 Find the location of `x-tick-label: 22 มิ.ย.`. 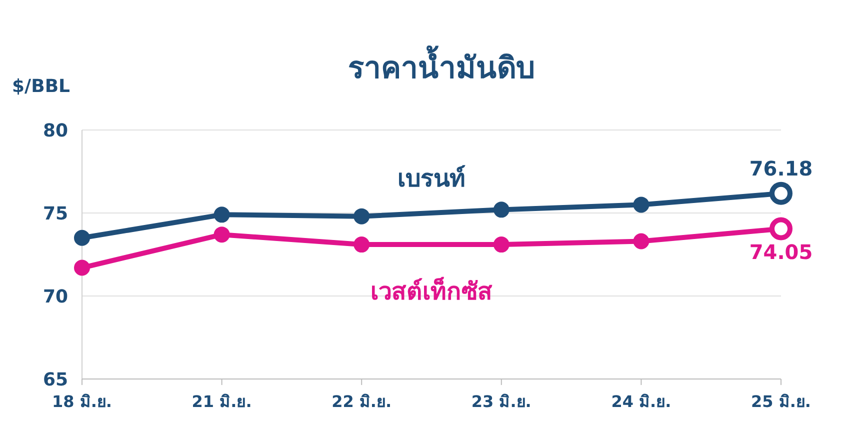

x-tick-label: 22 มิ.ย. is located at coordinates (362, 401).